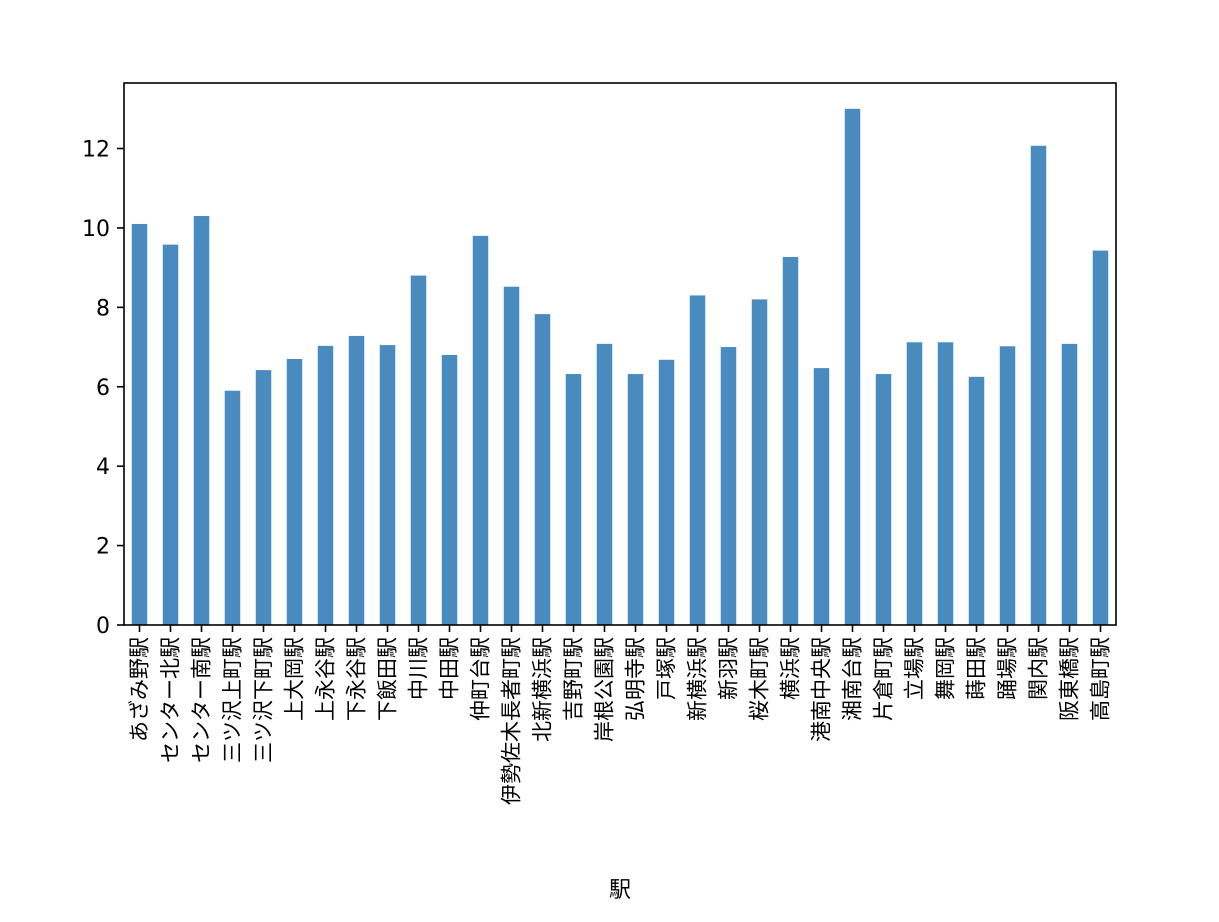  I want to click on bar-吉野町駅, so click(573, 499).